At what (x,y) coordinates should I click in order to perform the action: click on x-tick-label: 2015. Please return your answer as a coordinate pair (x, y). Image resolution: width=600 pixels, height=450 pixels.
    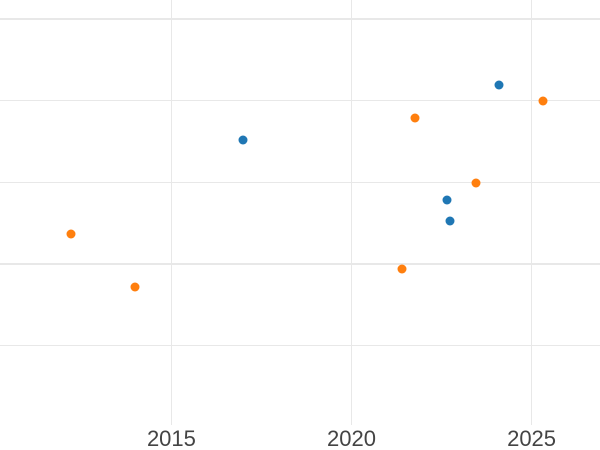
    Looking at the image, I should click on (171, 438).